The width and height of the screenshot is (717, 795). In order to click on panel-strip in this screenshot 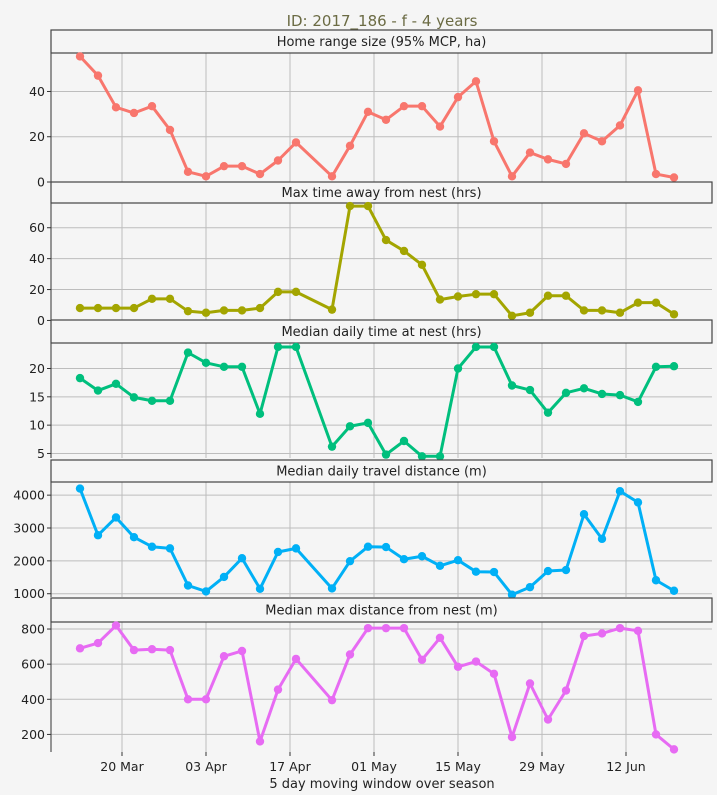, I will do `click(381, 192)`.